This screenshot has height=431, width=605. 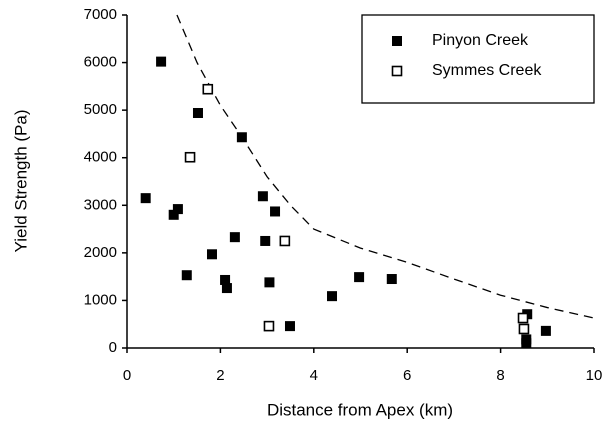 I want to click on x-tick-label: 10, so click(x=594, y=375).